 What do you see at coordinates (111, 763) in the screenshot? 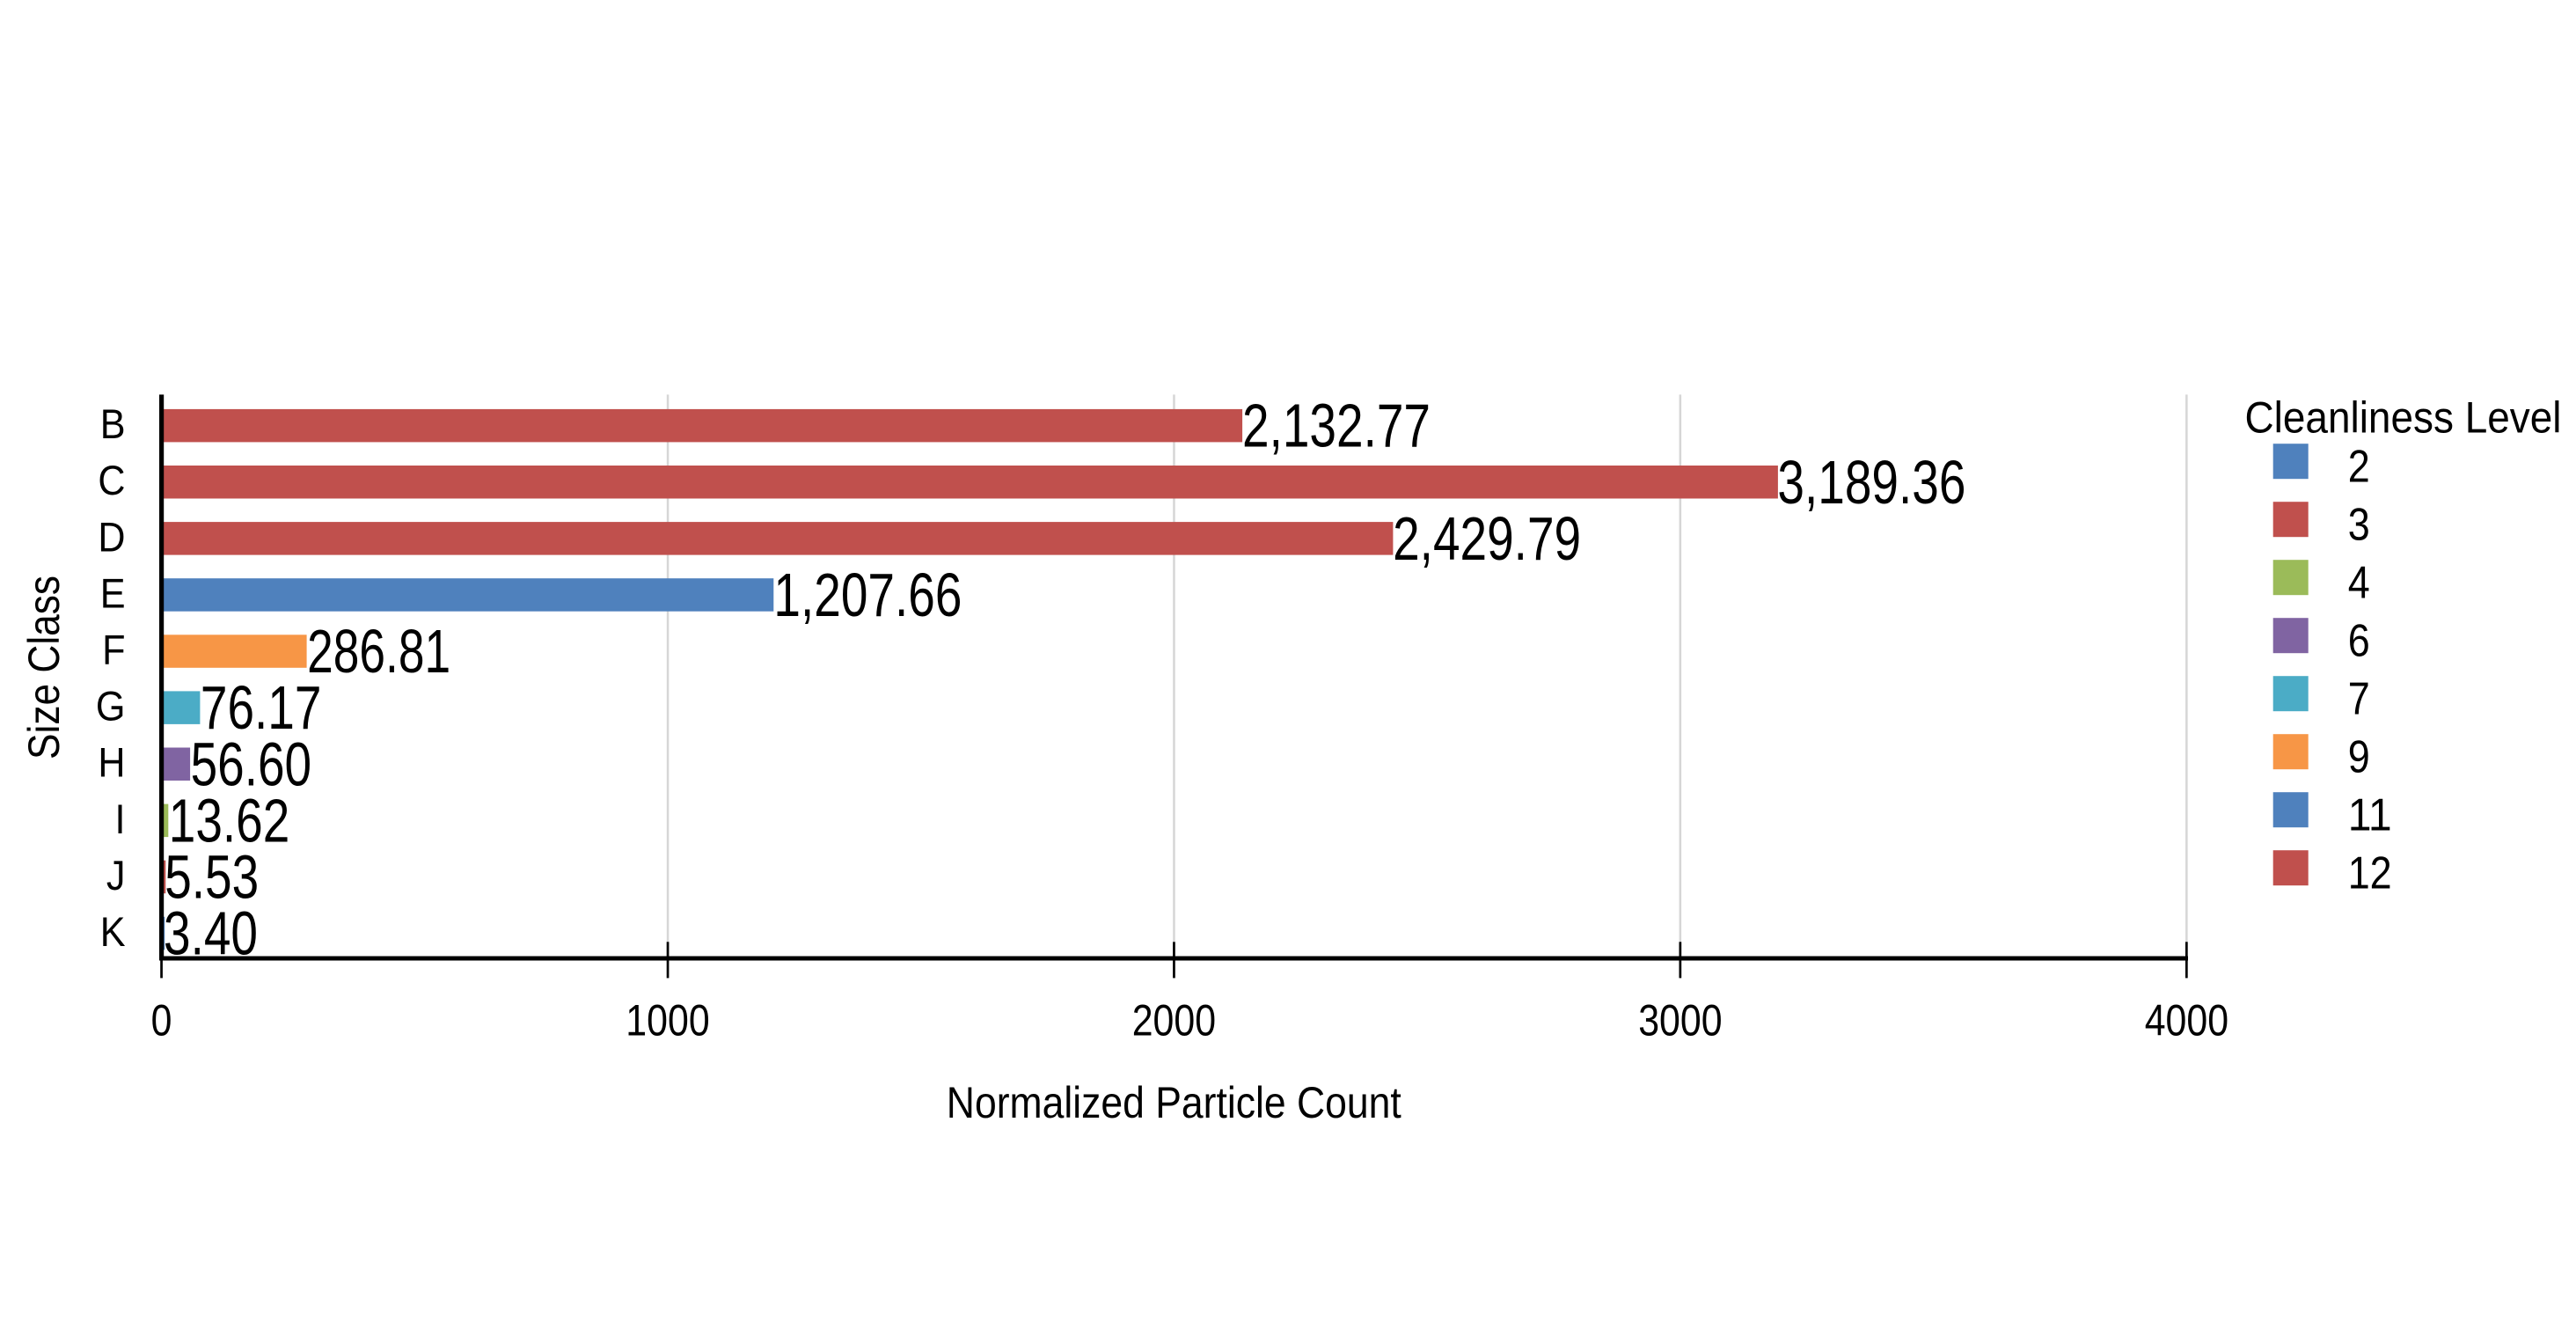
I see `svg-text: H` at bounding box center [111, 763].